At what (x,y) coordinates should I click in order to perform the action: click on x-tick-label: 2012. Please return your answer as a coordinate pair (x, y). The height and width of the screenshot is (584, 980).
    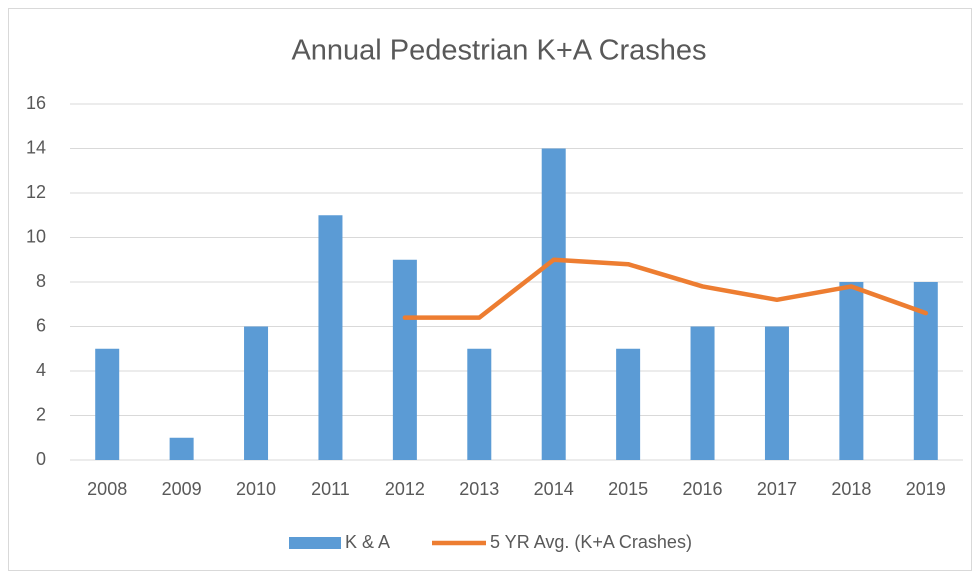
    Looking at the image, I should click on (405, 489).